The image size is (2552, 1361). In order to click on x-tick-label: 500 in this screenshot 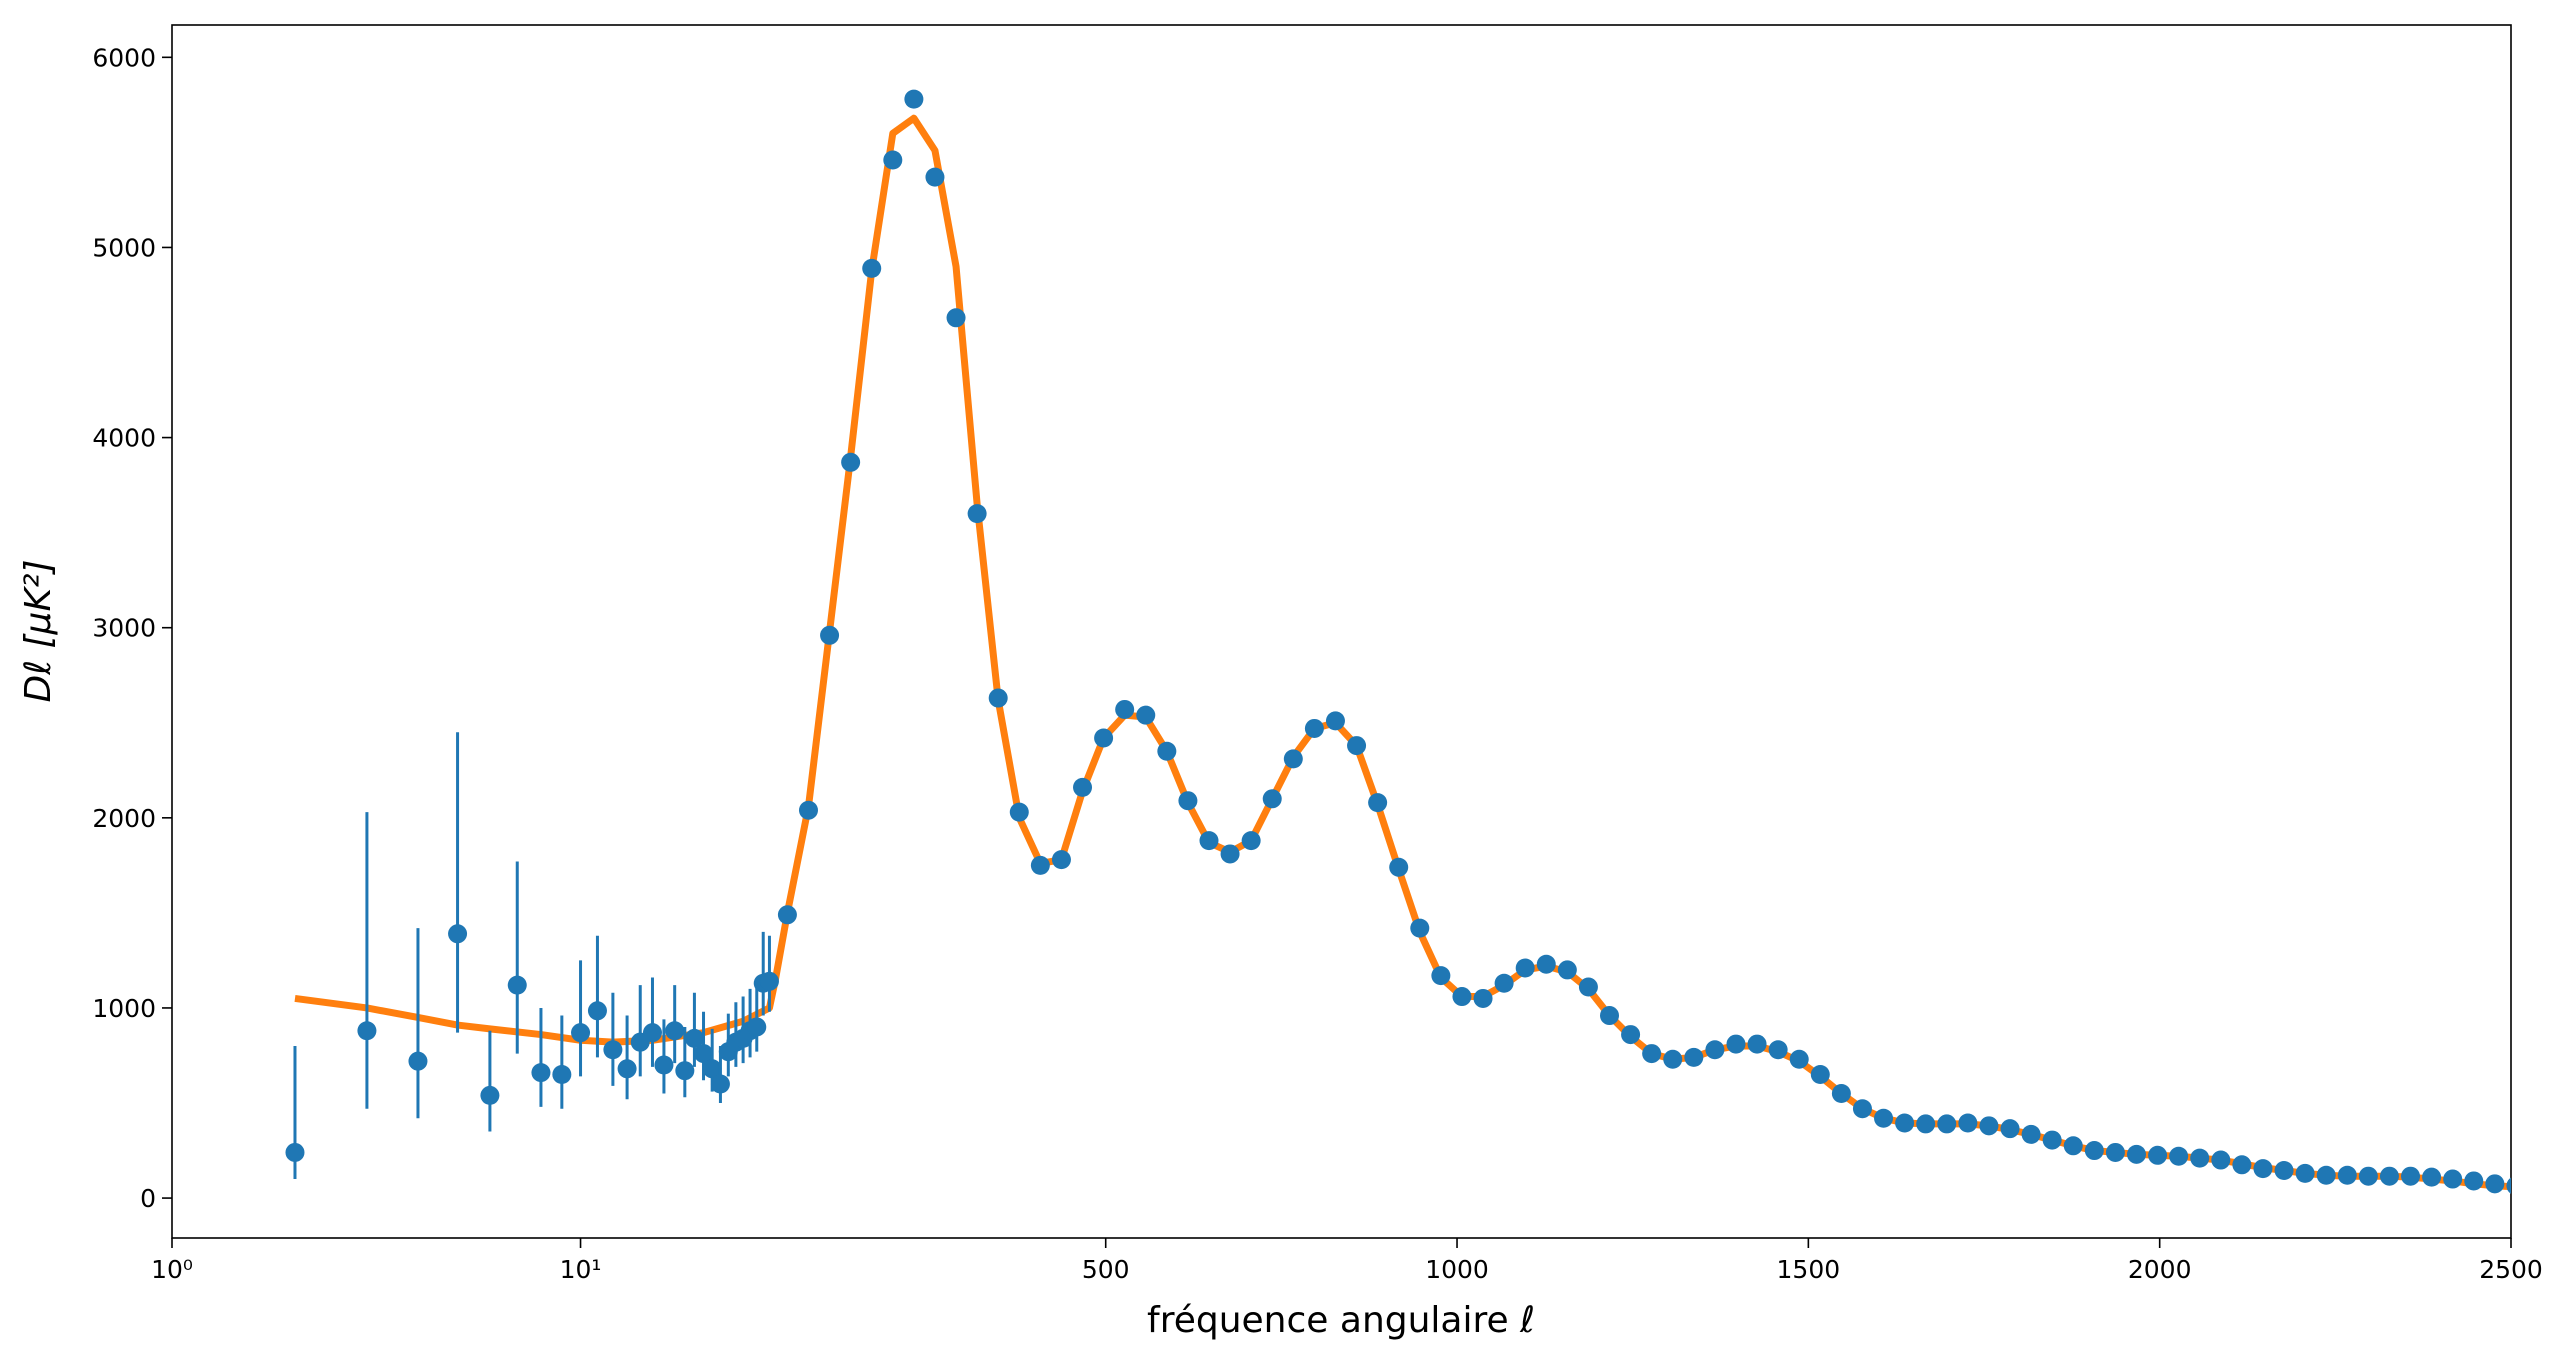, I will do `click(1106, 1269)`.